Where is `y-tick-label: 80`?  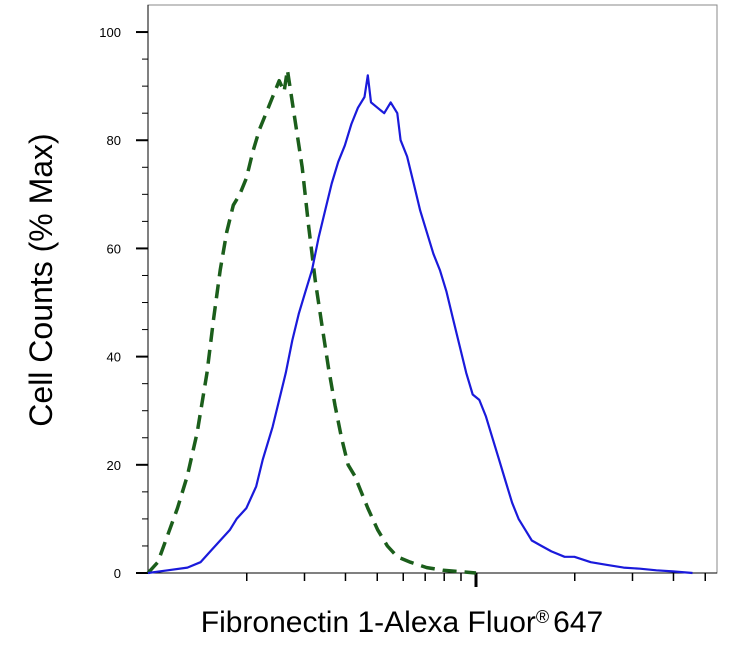
y-tick-label: 80 is located at coordinates (114, 140).